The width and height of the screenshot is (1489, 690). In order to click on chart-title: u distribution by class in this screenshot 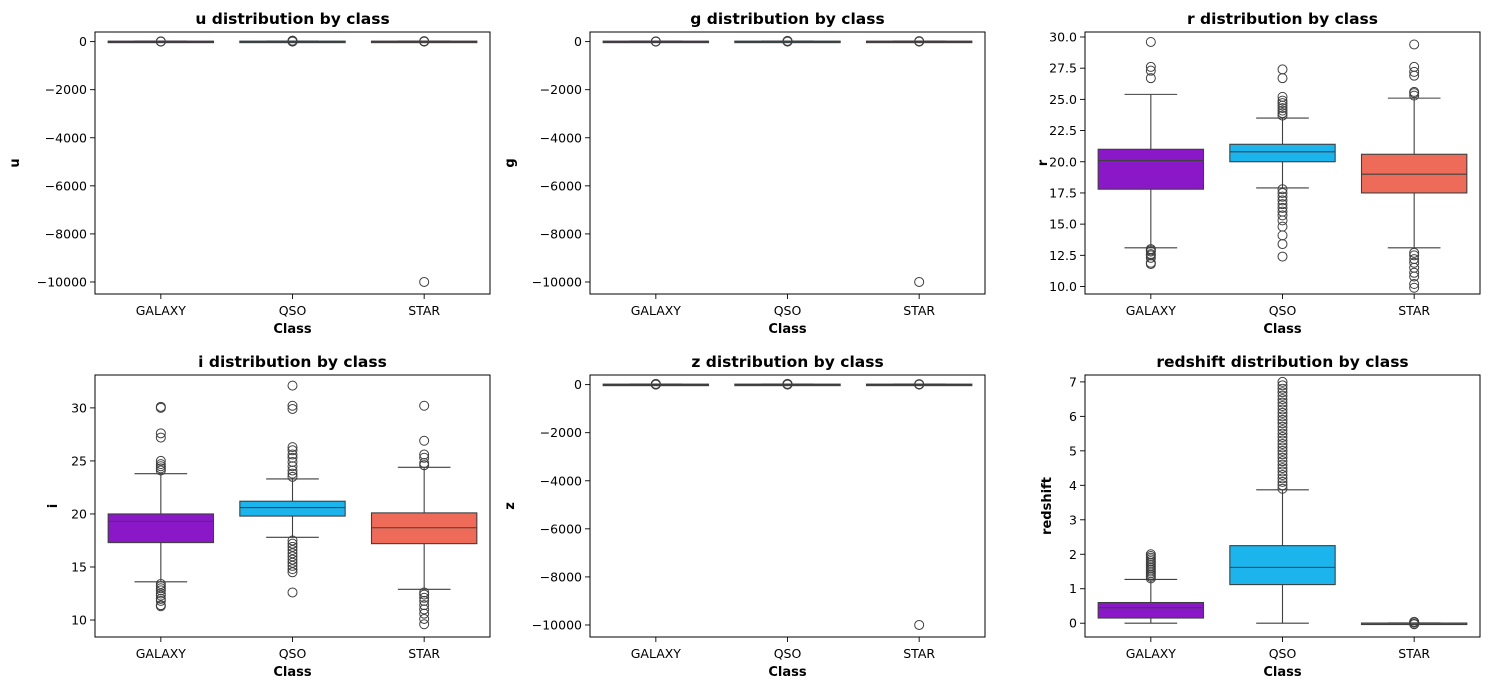, I will do `click(292, 19)`.